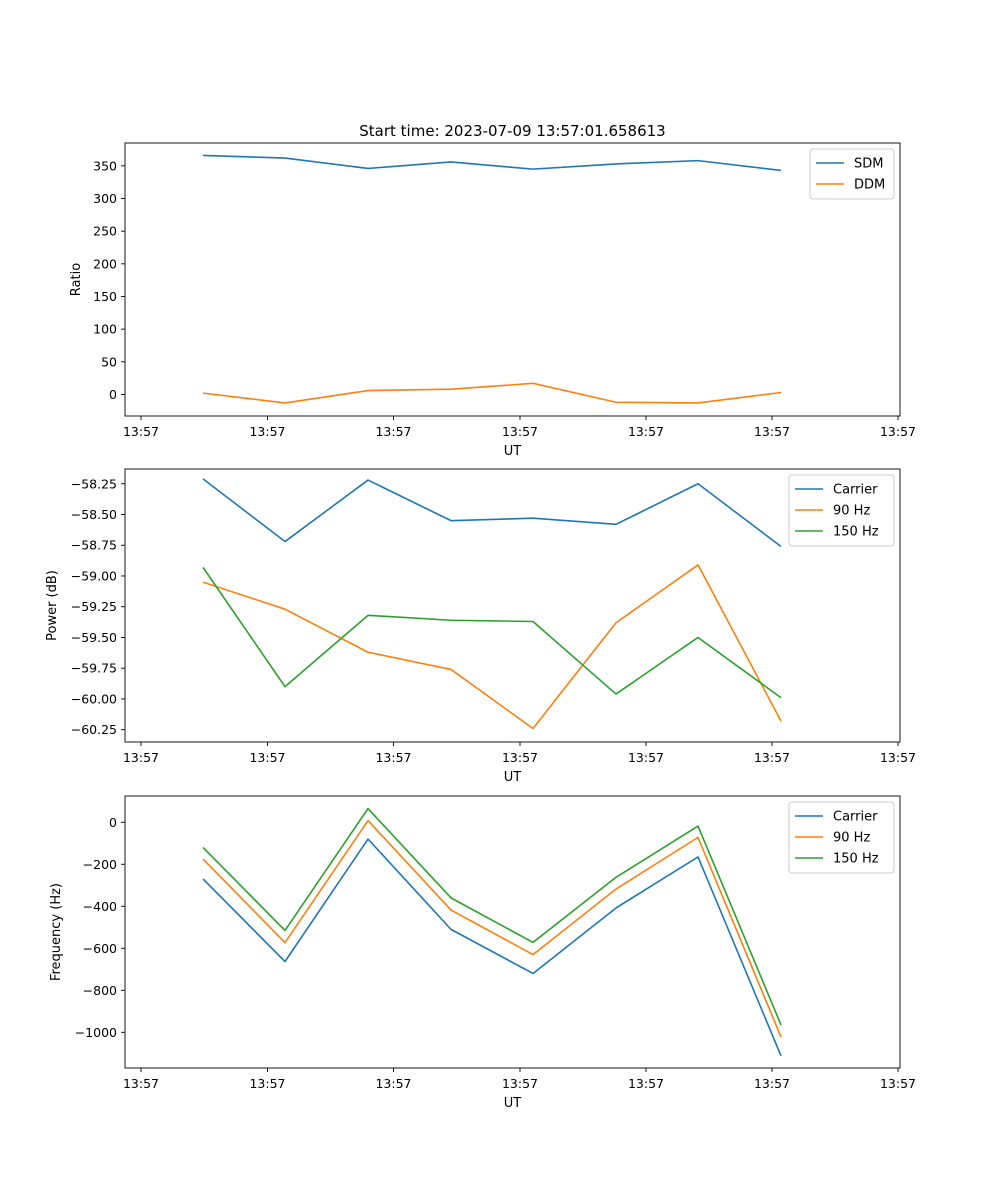 Image resolution: width=1000 pixels, height=1200 pixels. I want to click on y-tick-label: 100, so click(105, 329).